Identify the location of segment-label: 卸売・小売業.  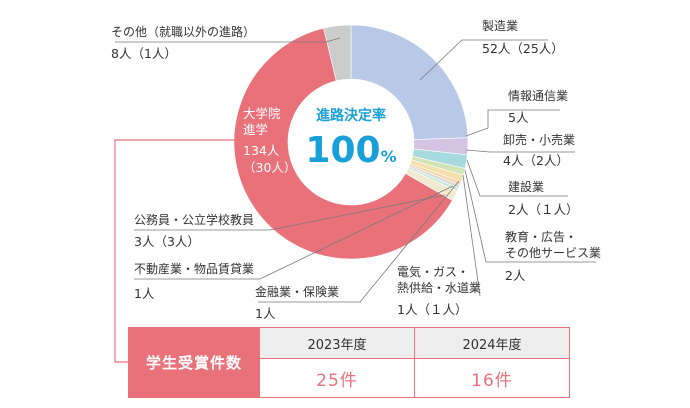
(539, 139).